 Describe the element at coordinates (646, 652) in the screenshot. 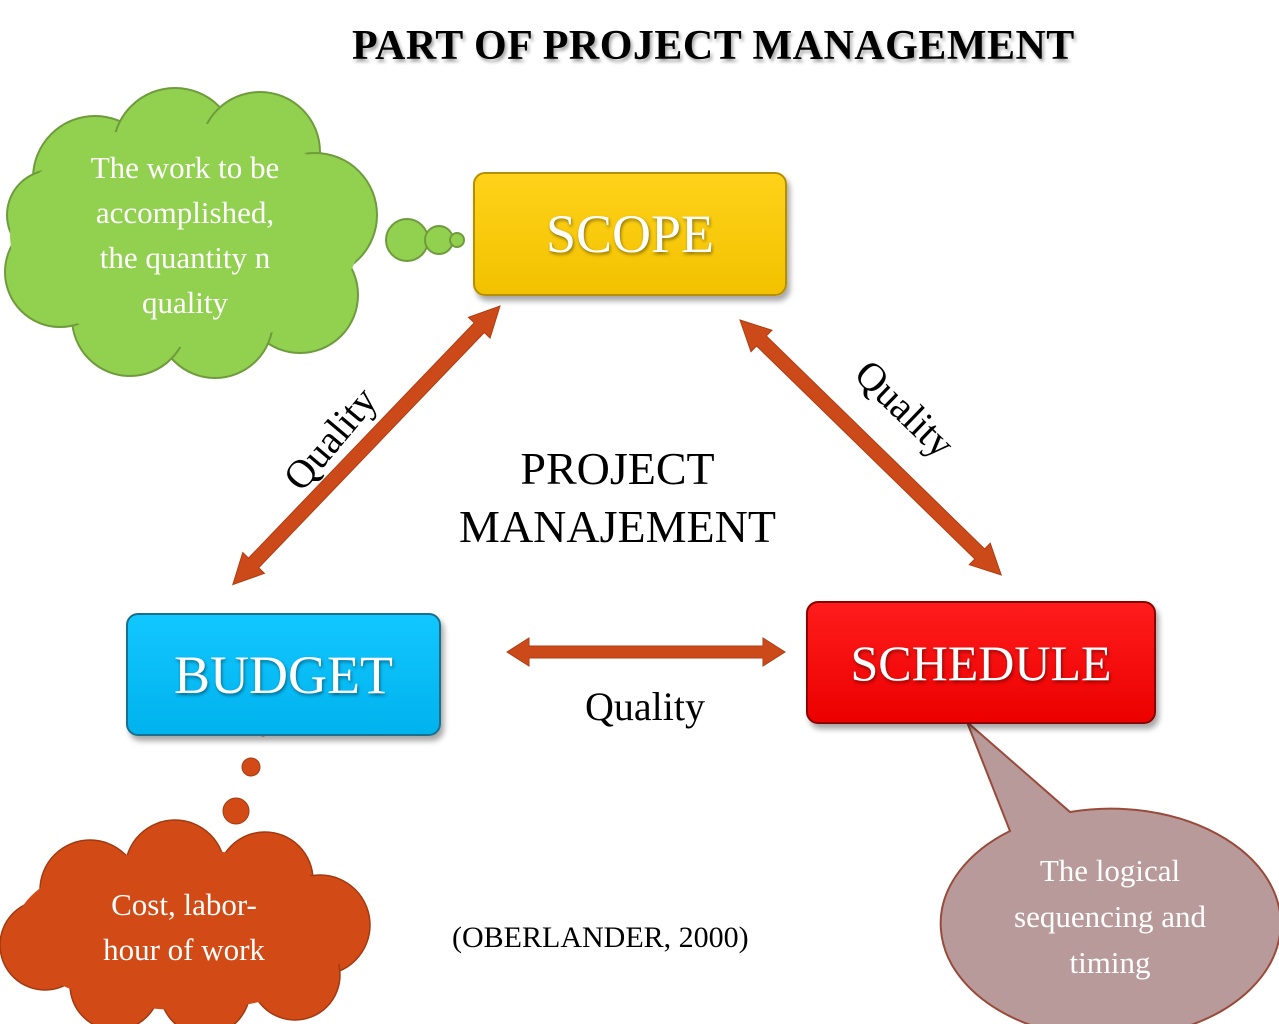

I see `arrow-budget-schedule` at that location.